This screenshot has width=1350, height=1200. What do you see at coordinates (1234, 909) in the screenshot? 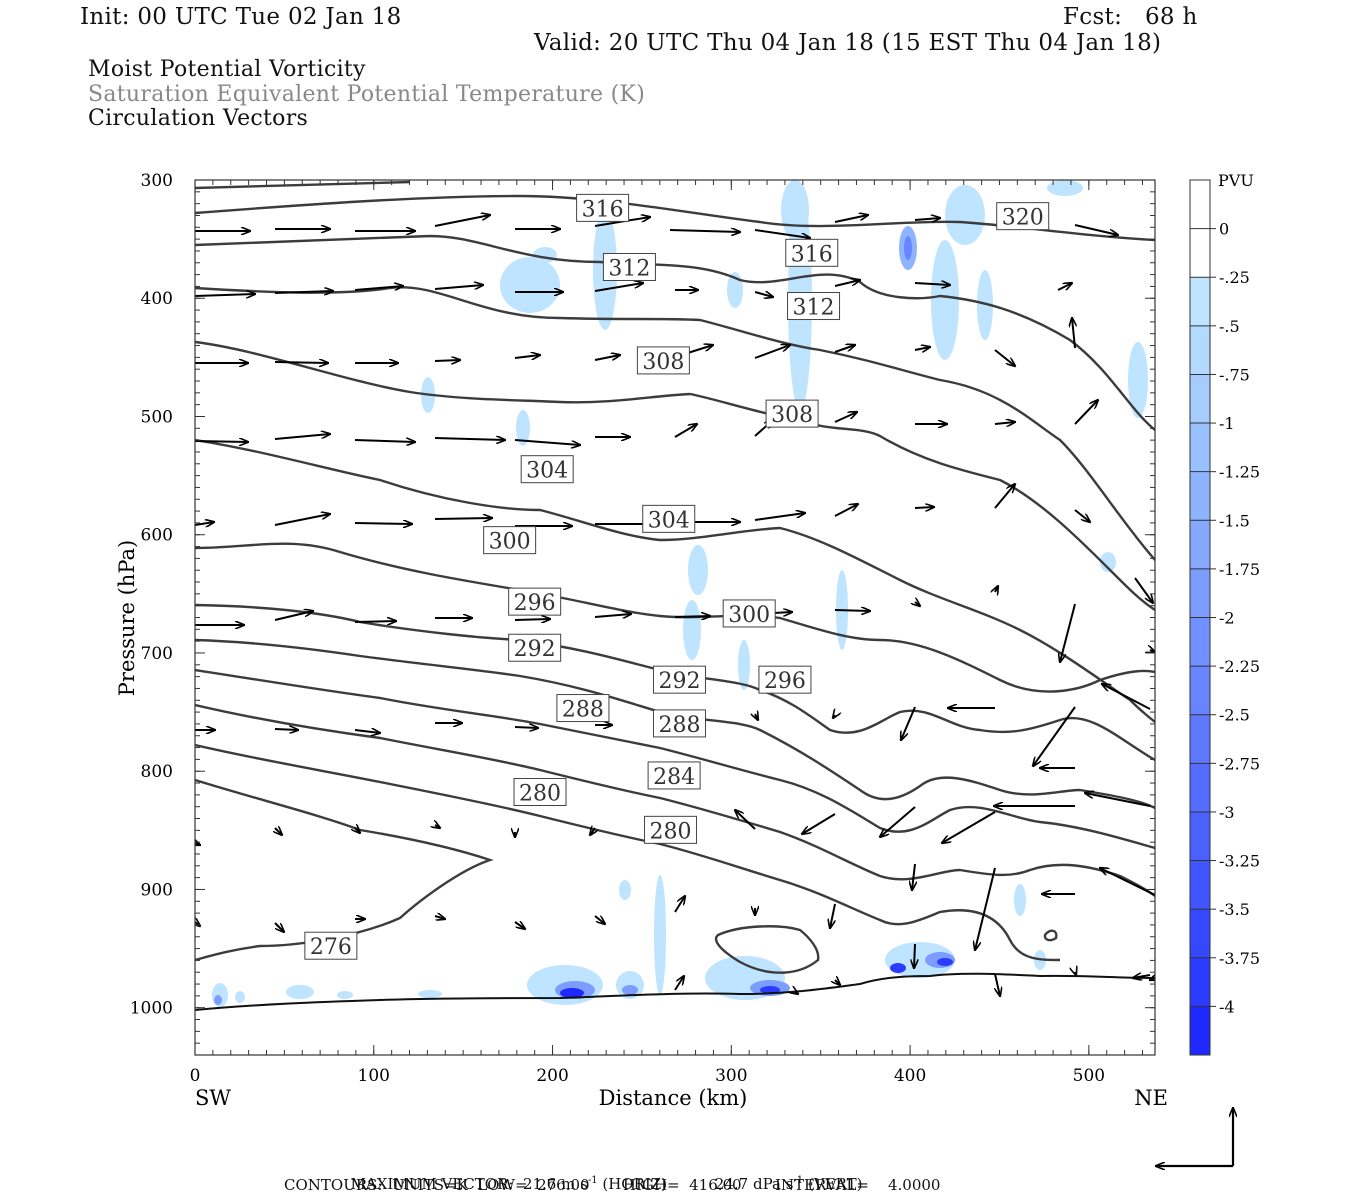
I see `colorbar-label: -3.5` at bounding box center [1234, 909].